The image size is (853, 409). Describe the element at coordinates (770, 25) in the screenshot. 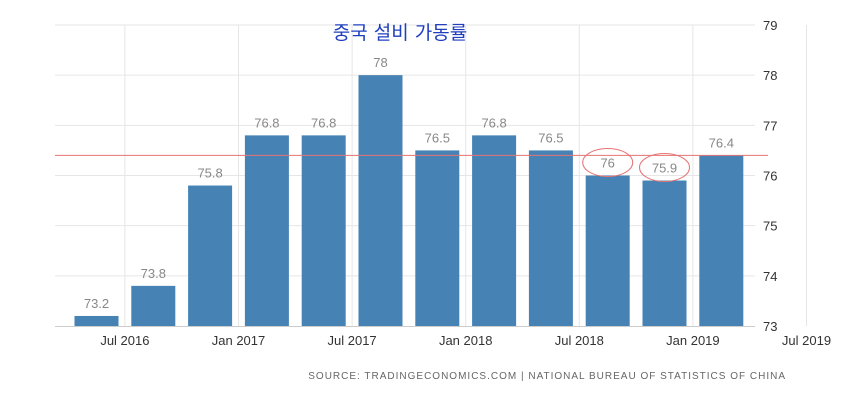

I see `y-tick-label: 79` at that location.